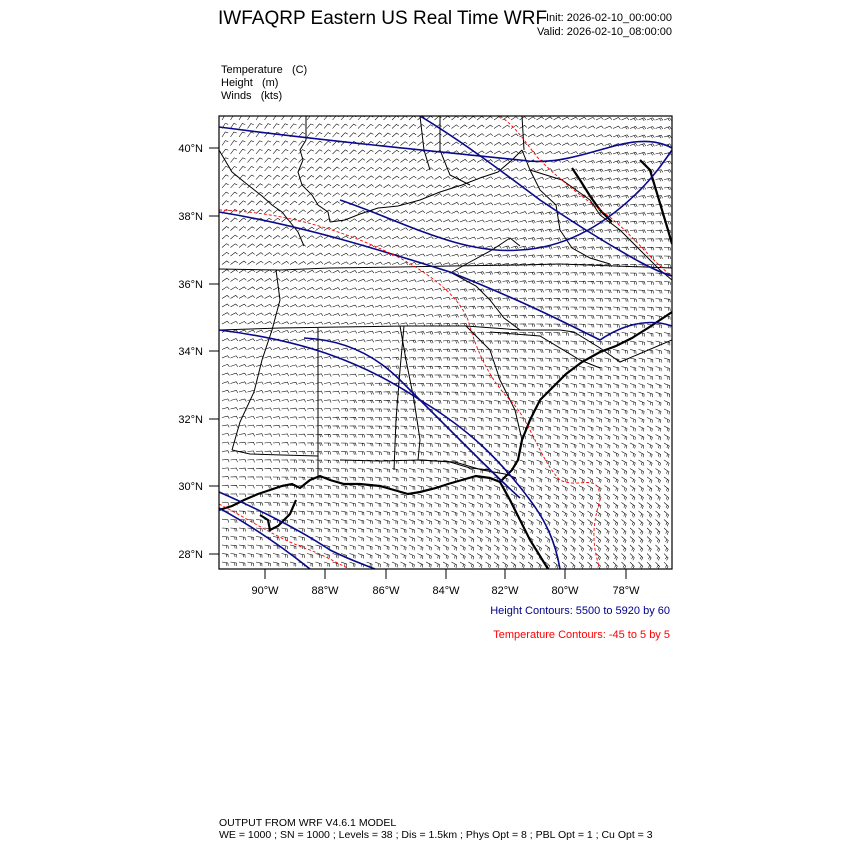 Image resolution: width=850 pixels, height=855 pixels. I want to click on map-title: IWFAQRP Eastern US Real Time WRF, so click(383, 18).